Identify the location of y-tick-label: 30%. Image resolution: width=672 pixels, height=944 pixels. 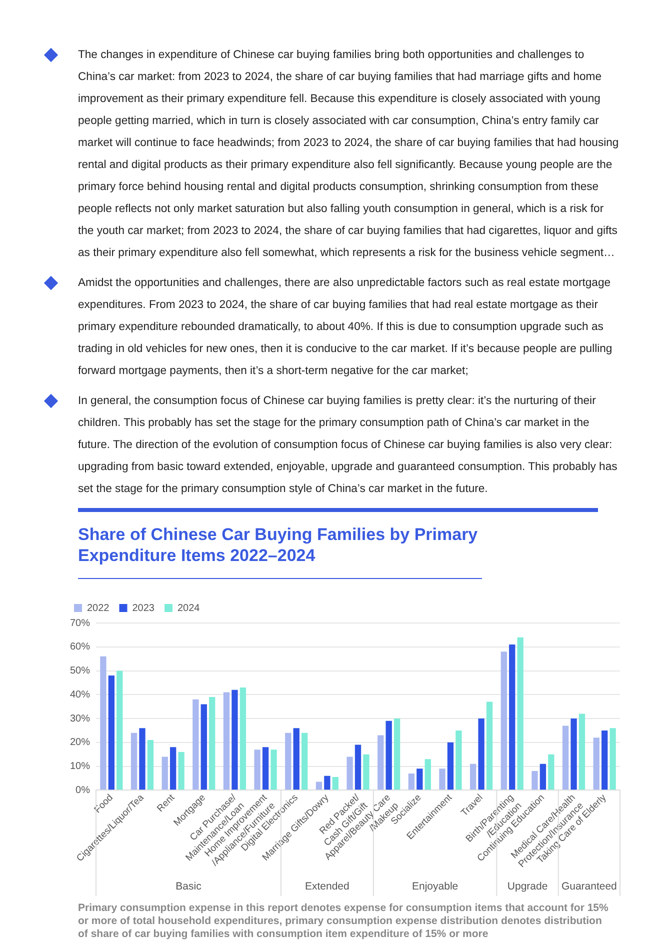
(80, 718).